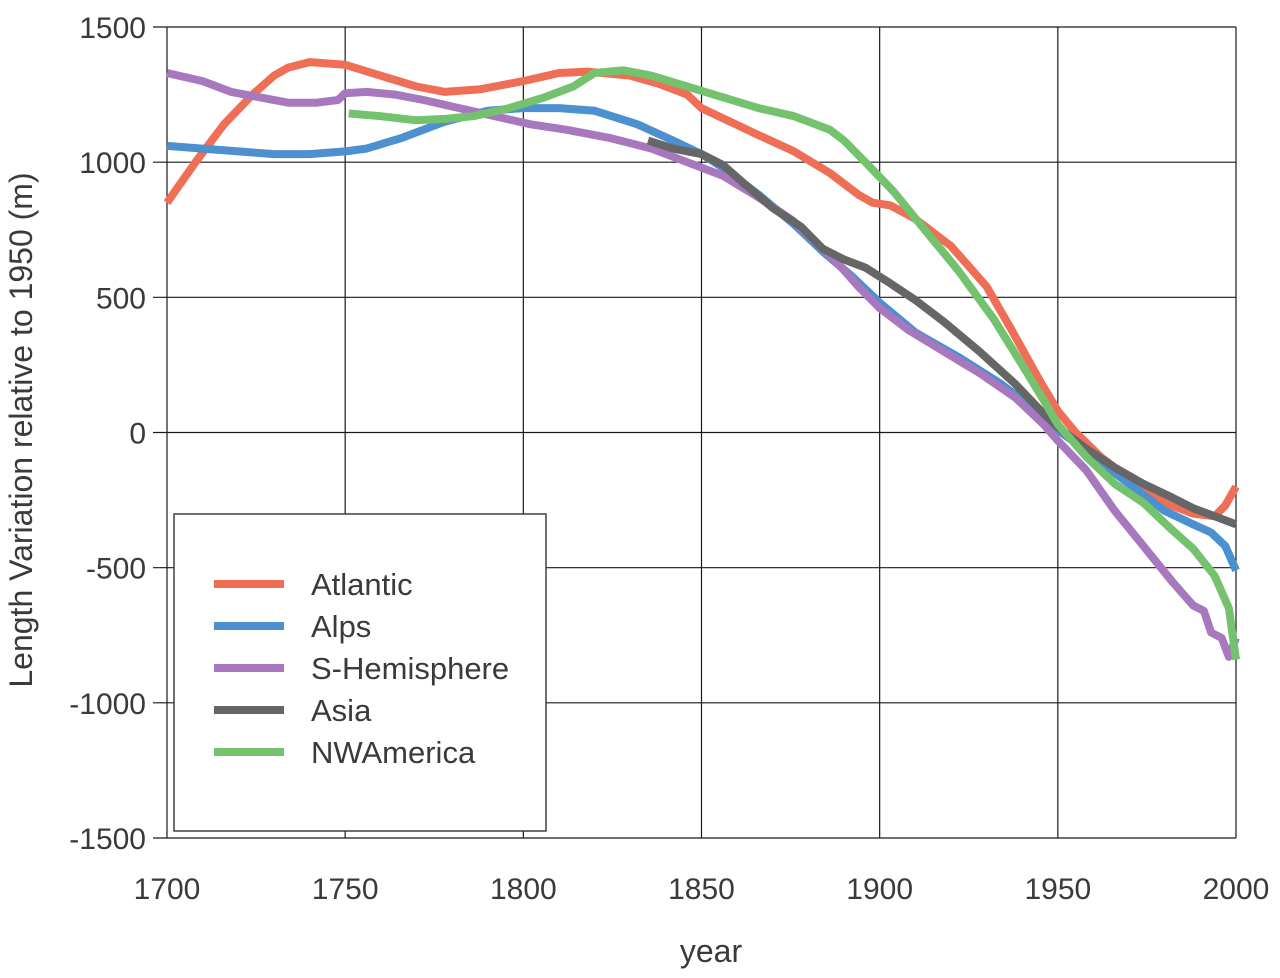 The height and width of the screenshot is (978, 1280). What do you see at coordinates (167, 889) in the screenshot?
I see `x-tick-label: 1700` at bounding box center [167, 889].